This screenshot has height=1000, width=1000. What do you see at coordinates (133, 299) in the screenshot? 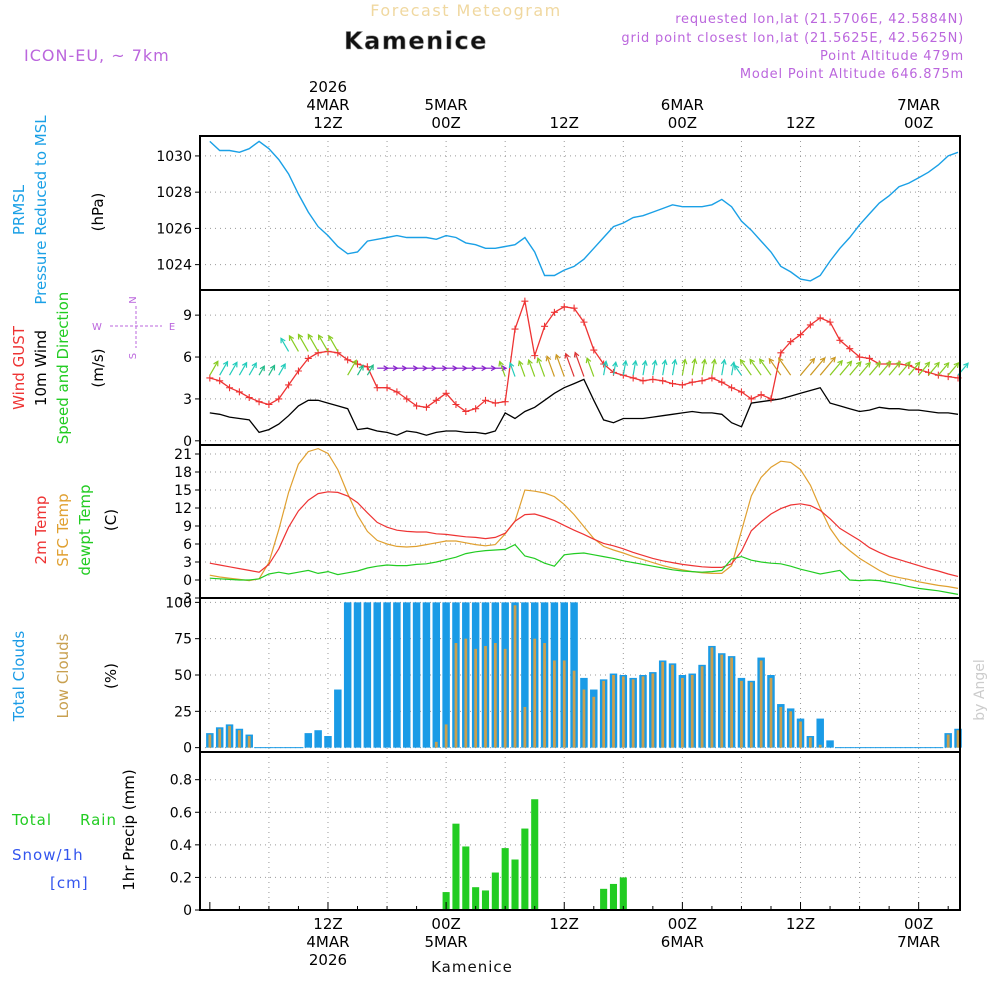
I see `compass-north: N` at bounding box center [133, 299].